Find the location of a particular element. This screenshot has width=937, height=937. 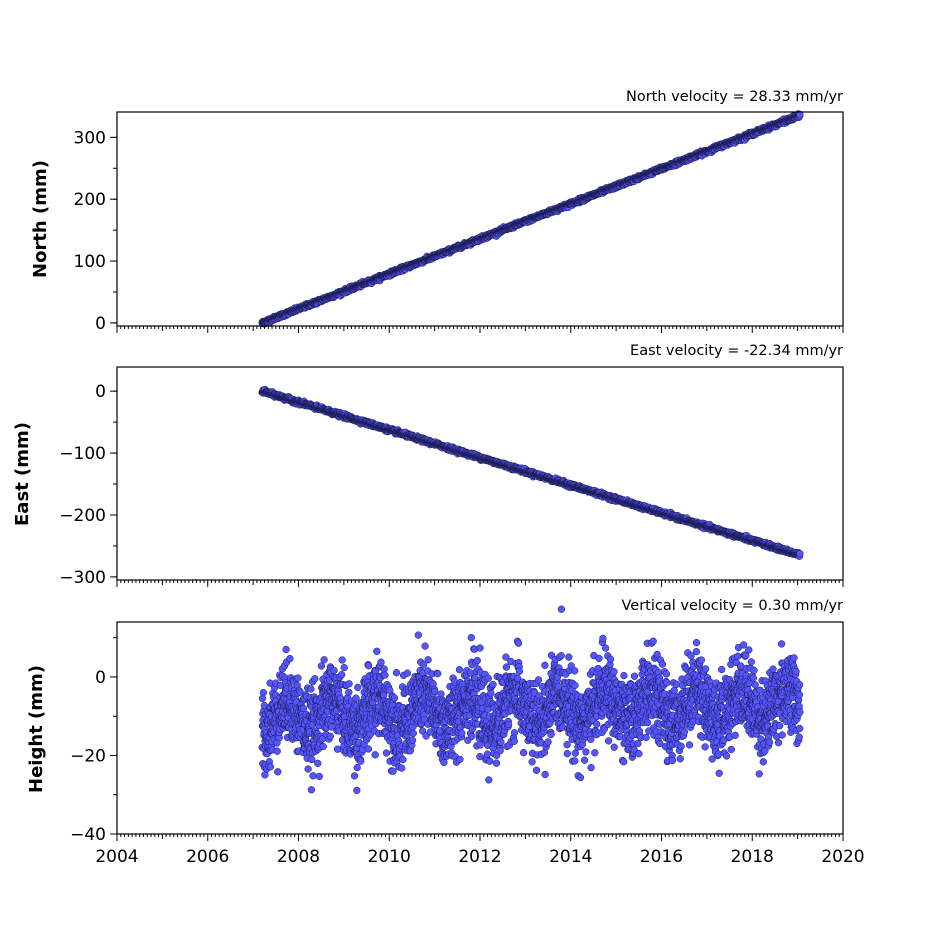

east-velocity-title: East velocity = -22.34 mm/yr is located at coordinates (736, 351).